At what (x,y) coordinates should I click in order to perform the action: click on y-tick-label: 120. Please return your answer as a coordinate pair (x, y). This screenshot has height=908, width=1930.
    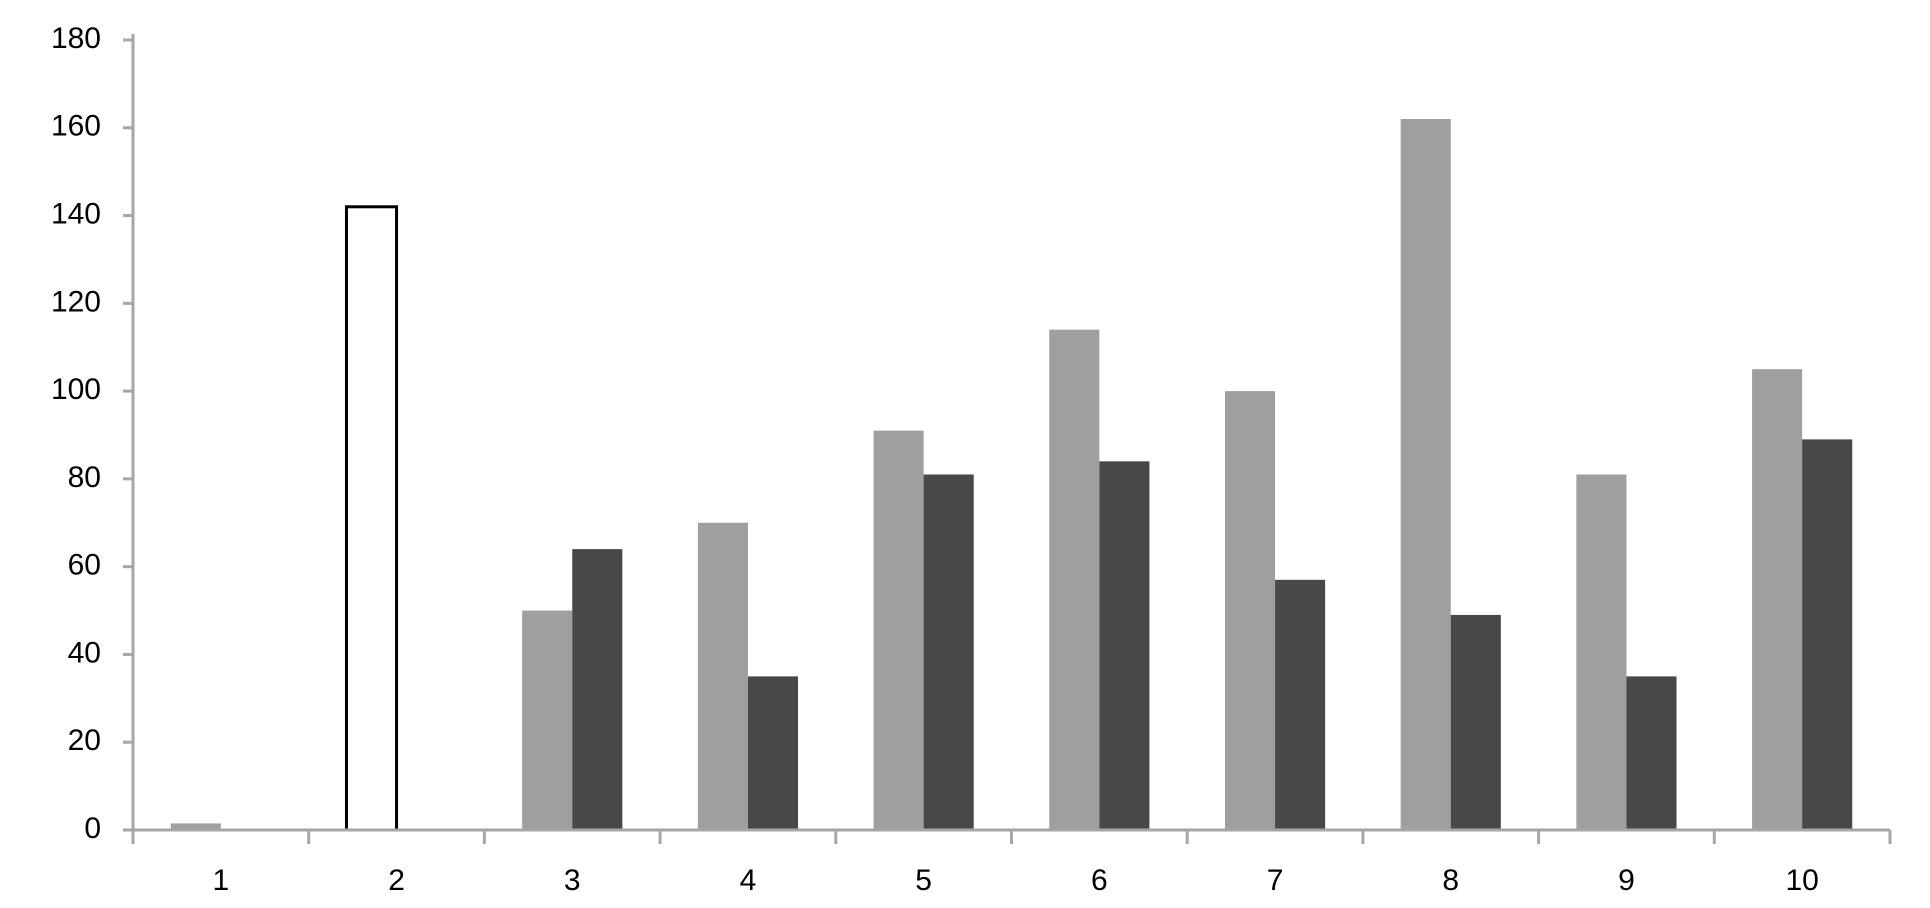
    Looking at the image, I should click on (76, 301).